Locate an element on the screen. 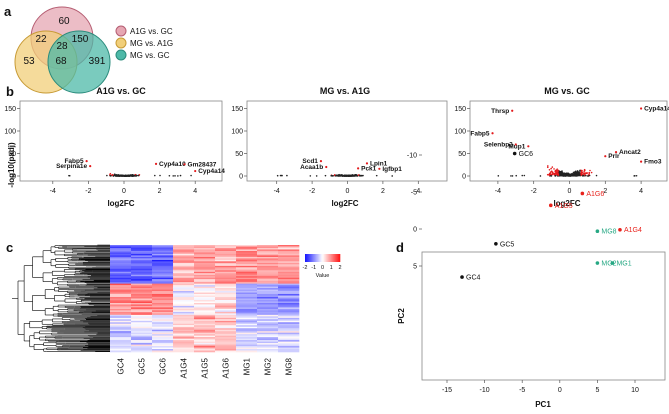  venn-count: 68 is located at coordinates (61, 61).